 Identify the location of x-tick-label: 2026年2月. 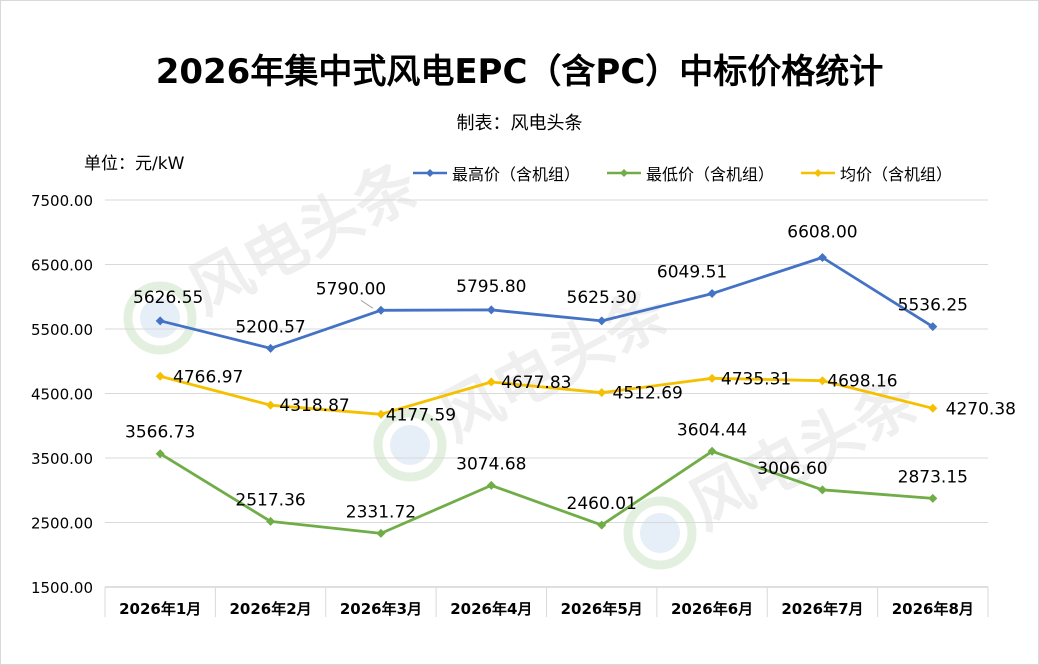
(270, 609).